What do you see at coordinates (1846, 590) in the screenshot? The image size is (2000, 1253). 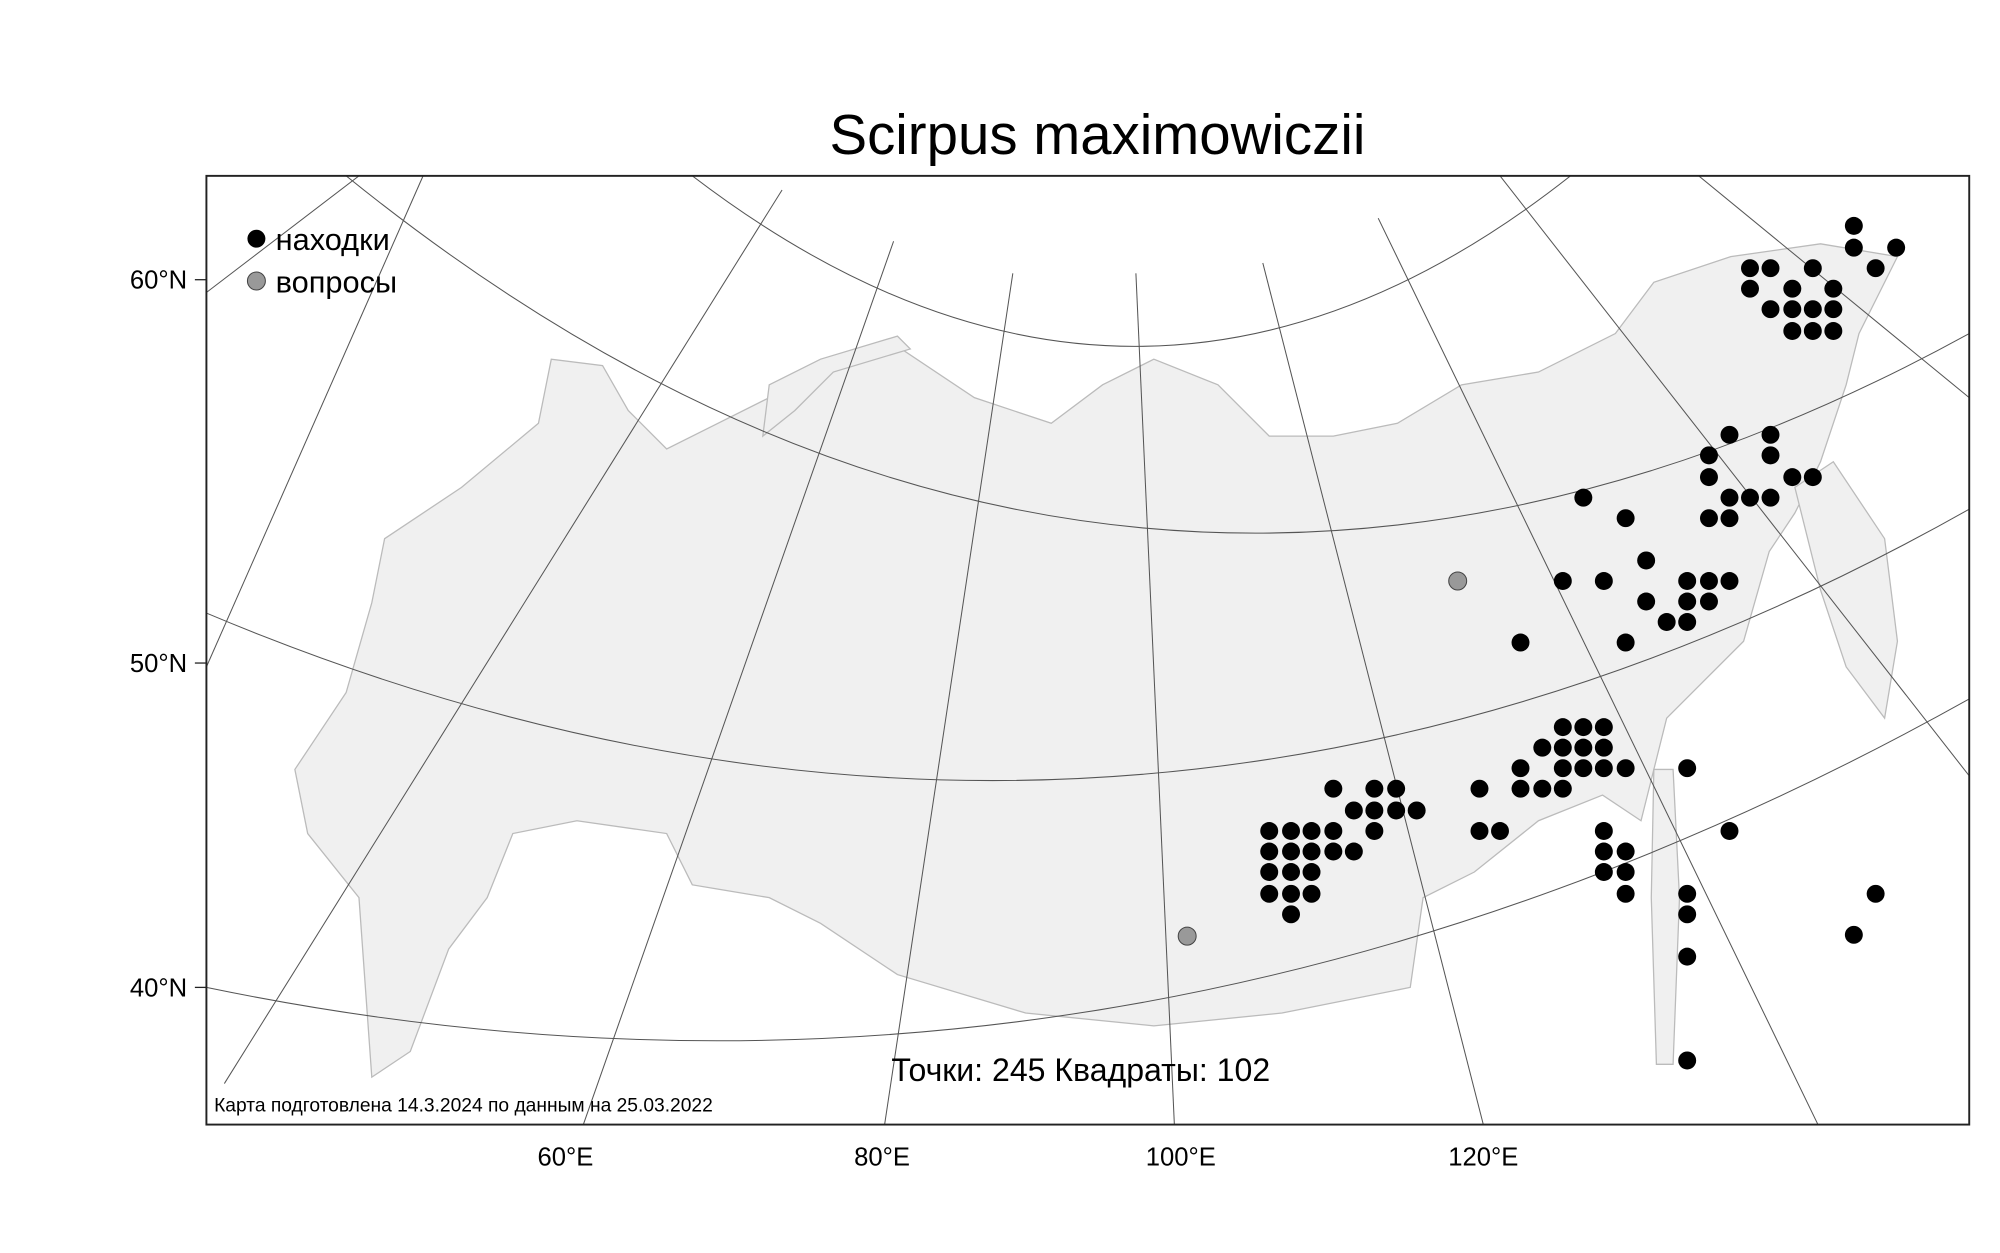 I see `kamchatka` at bounding box center [1846, 590].